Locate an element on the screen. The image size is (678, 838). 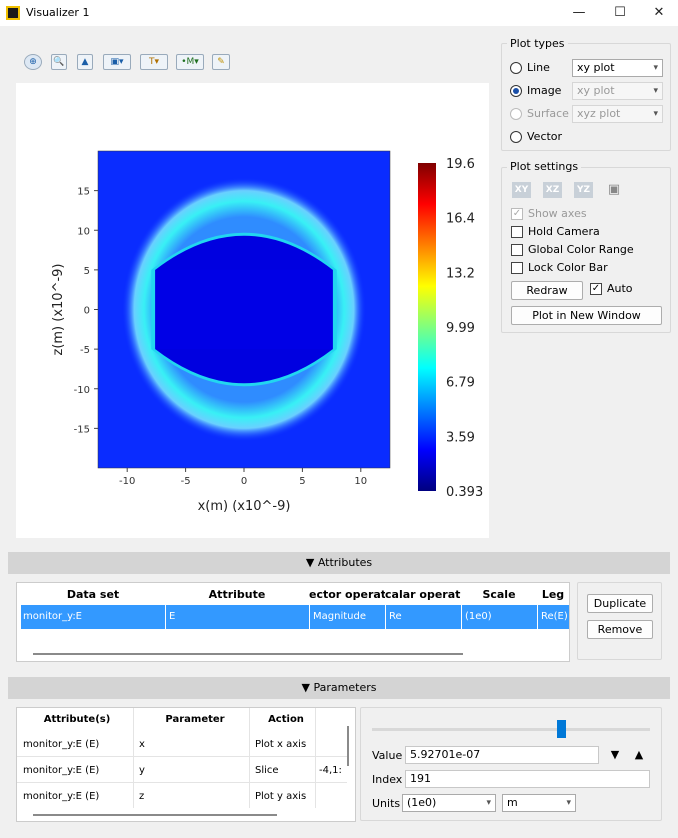
global-color-range-checkbox is located at coordinates (517, 250).